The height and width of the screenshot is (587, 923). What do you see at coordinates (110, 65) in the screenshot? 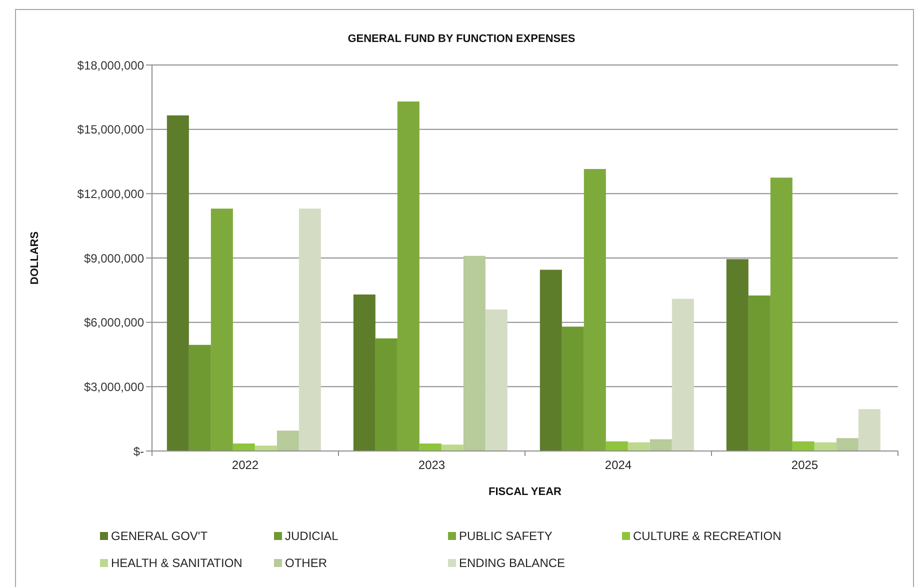
I see `y-tick-label: $18,000,000` at bounding box center [110, 65].